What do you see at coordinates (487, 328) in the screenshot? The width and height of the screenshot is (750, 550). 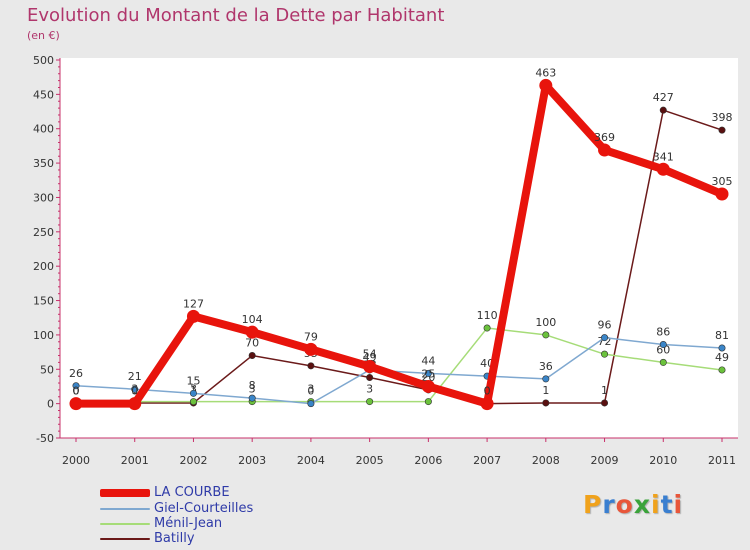 I see `data-point-m-nil-jean-2007` at bounding box center [487, 328].